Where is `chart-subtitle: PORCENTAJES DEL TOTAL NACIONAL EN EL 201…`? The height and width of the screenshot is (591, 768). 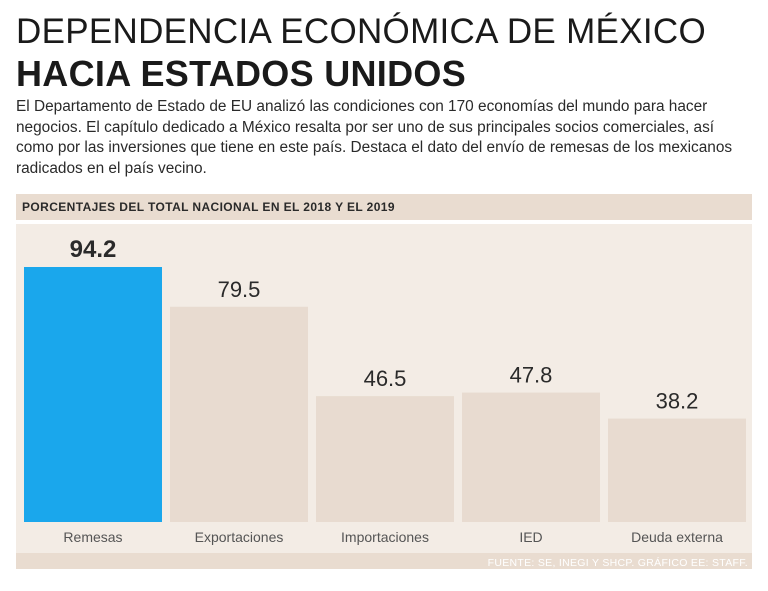
chart-subtitle: PORCENTAJES DEL TOTAL NACIONAL EN EL 201… is located at coordinates (208, 207).